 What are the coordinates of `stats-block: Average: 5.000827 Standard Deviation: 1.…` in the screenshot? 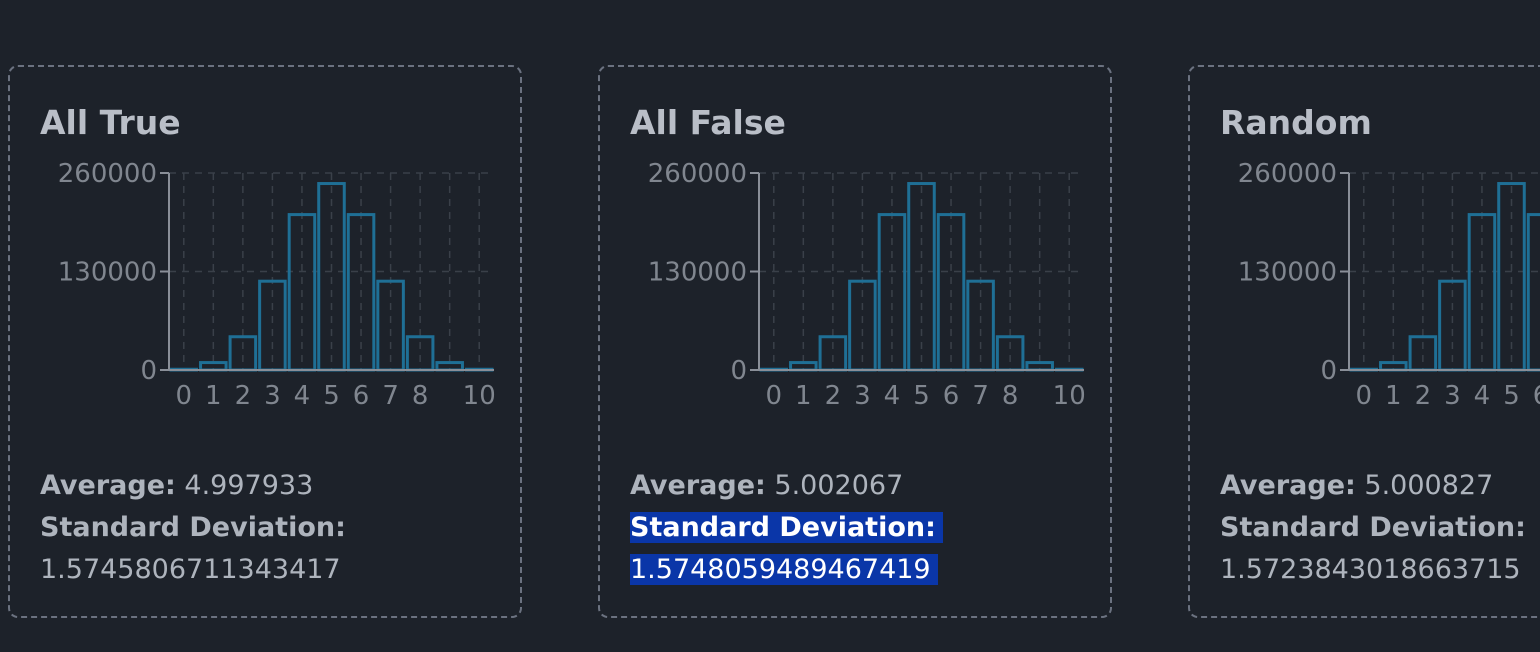 It's located at (1373, 528).